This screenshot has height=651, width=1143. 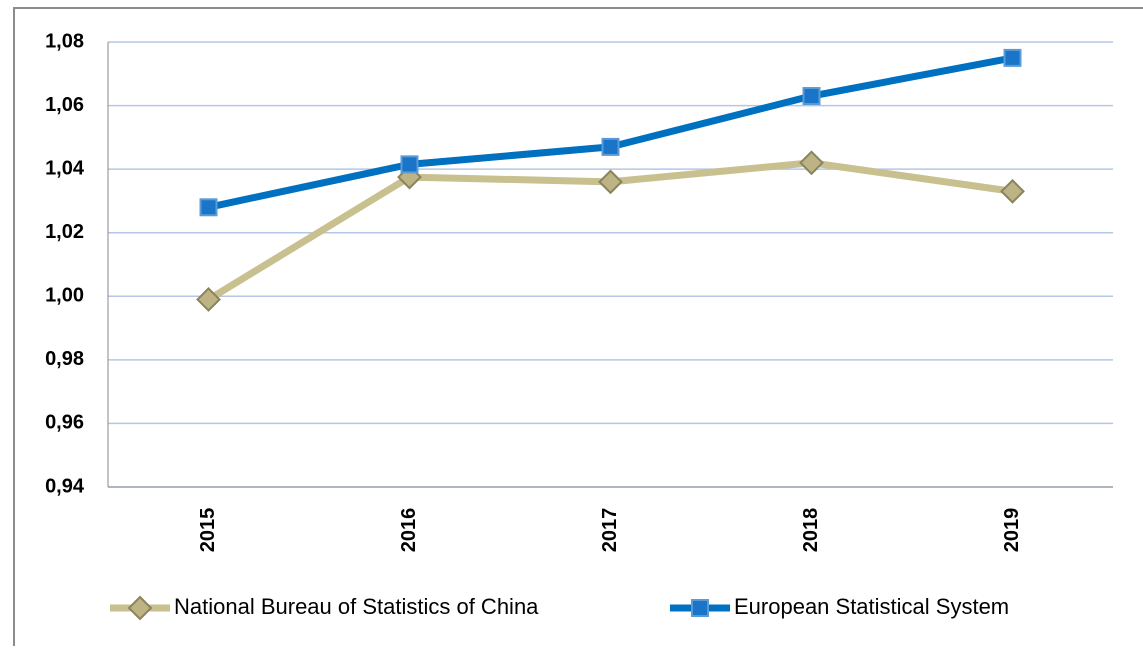 I want to click on x-tick-label: 2019, so click(x=1012, y=530).